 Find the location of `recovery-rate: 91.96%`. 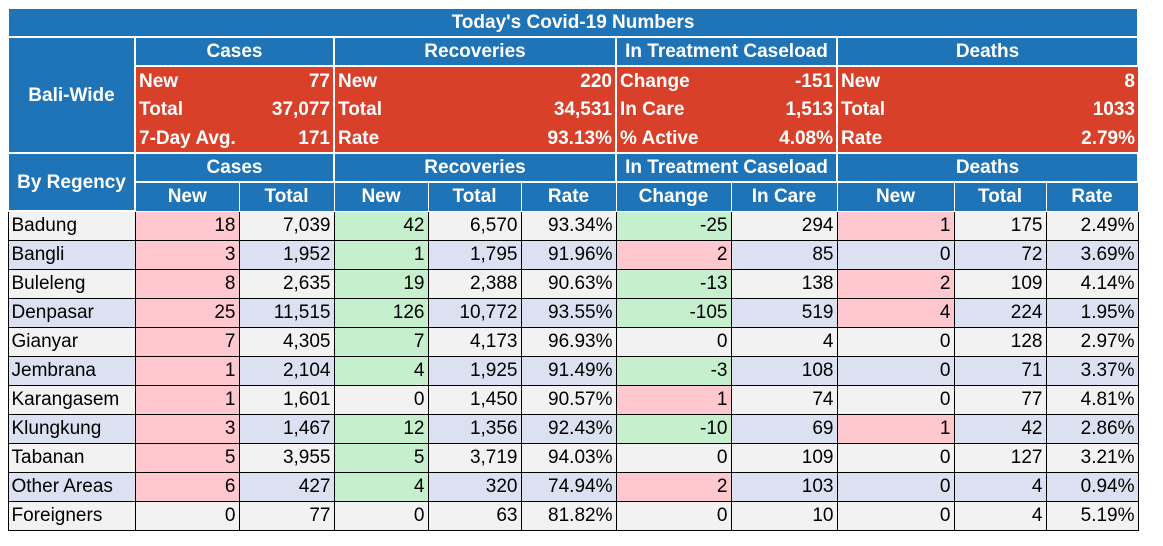

recovery-rate: 91.96% is located at coordinates (568, 254).